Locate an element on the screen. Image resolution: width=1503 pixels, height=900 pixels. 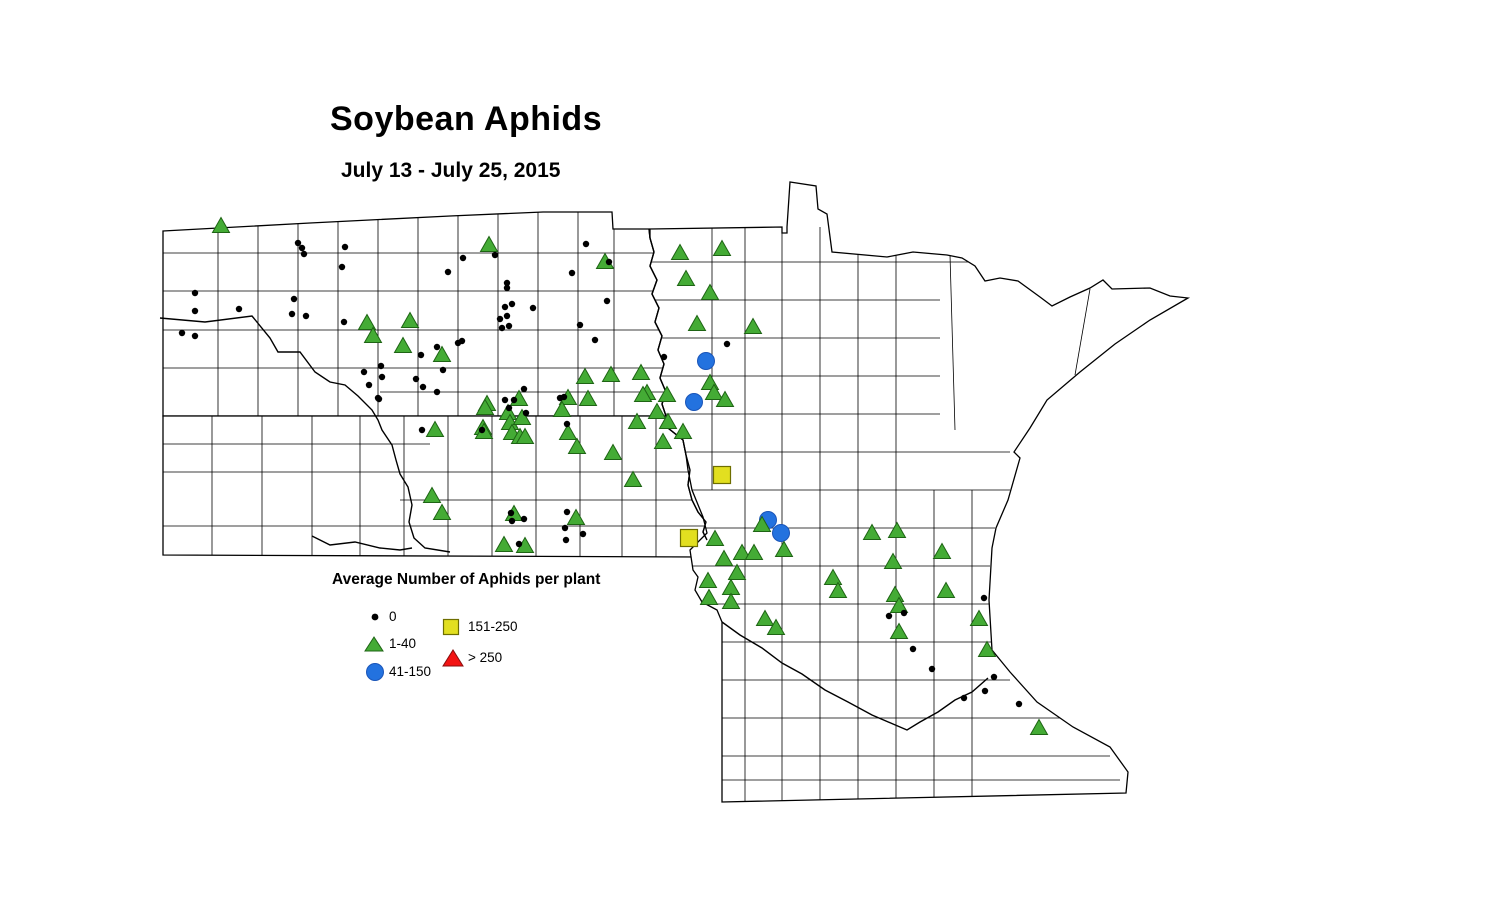
page-subtitle: July 13 - July 25, 2015 is located at coordinates (451, 170).